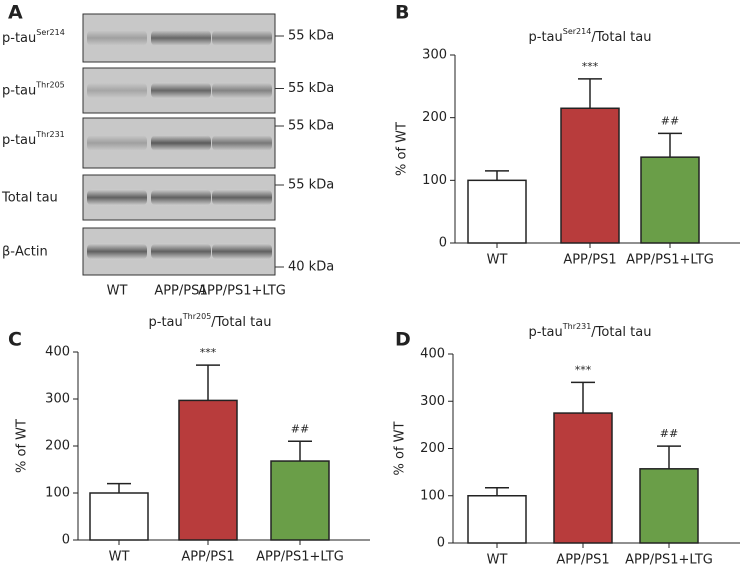 The image size is (744, 567). I want to click on blot-row-label: β-Actin, so click(25, 251).